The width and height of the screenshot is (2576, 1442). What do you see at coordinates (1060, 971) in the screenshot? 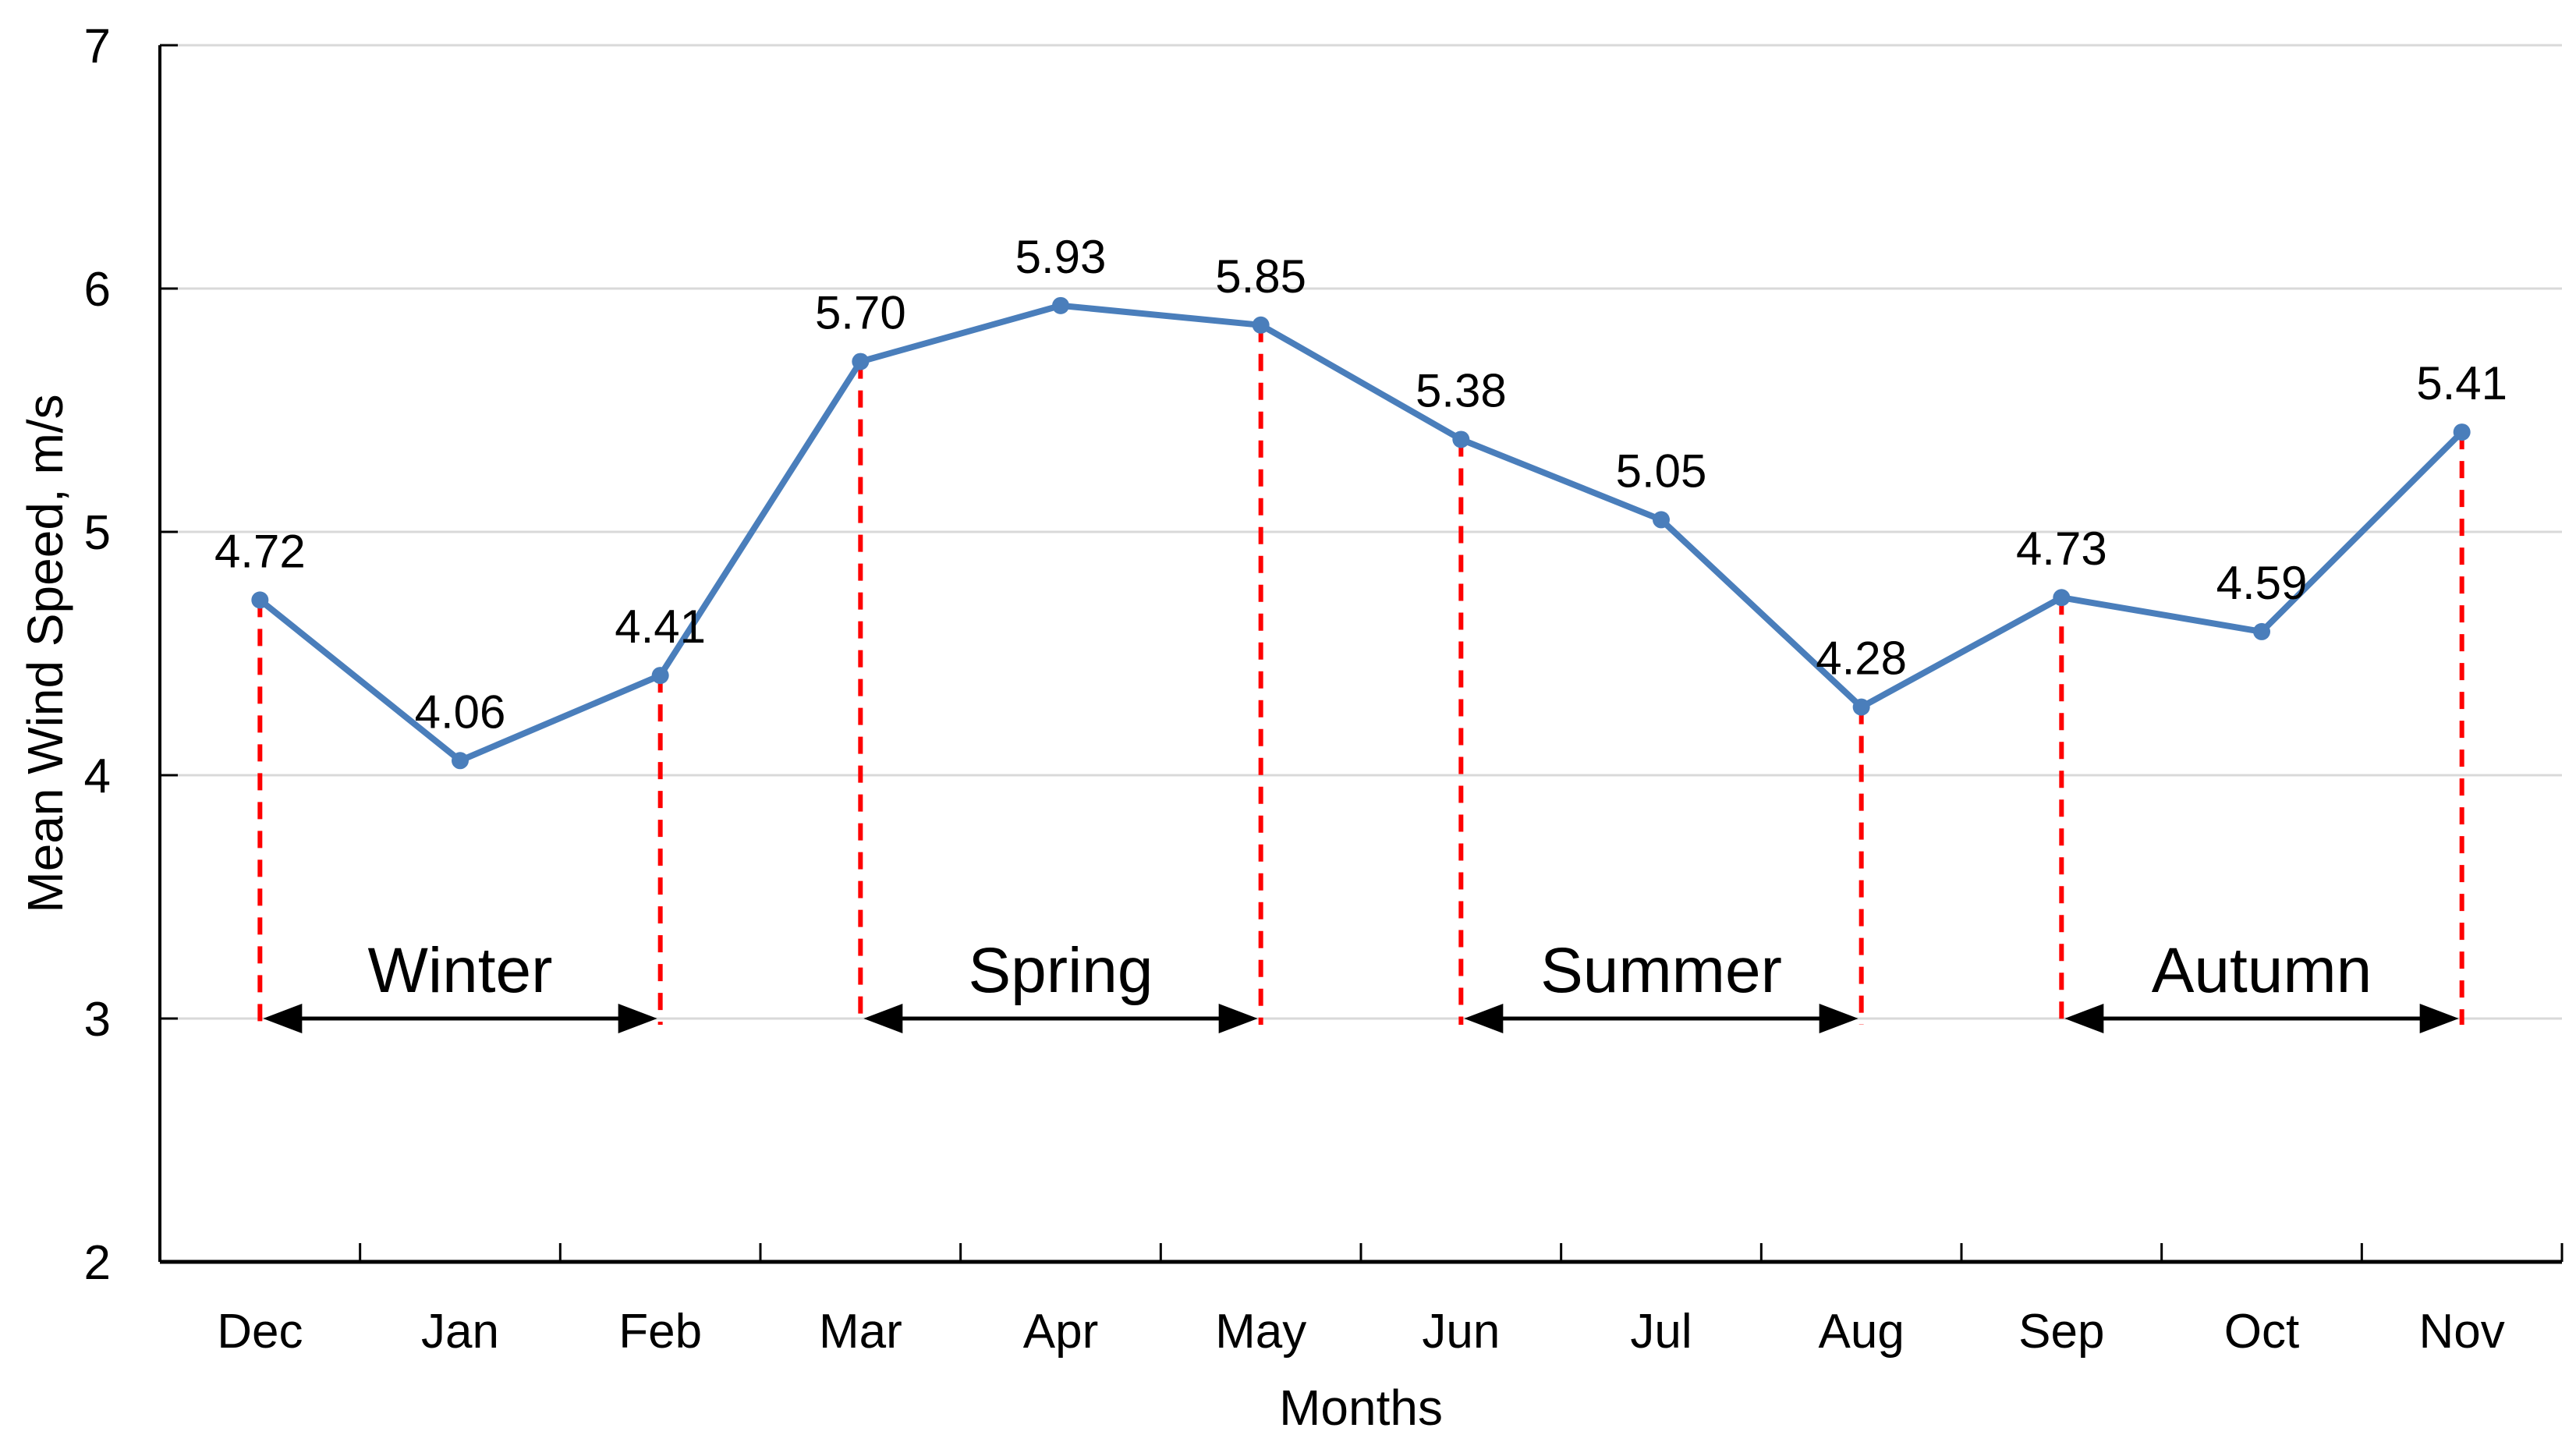
I see `season-label: Spring` at bounding box center [1060, 971].